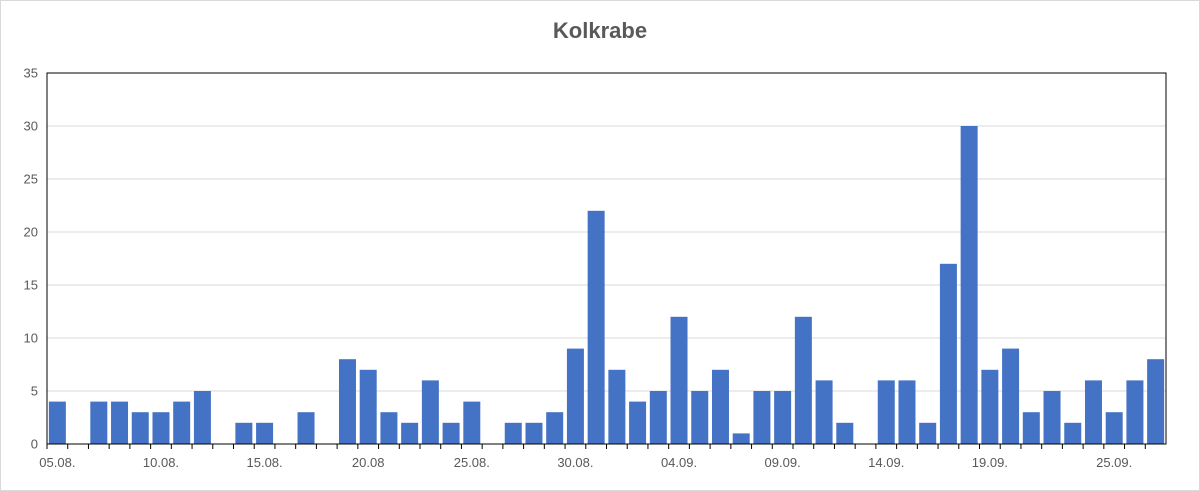 The width and height of the screenshot is (1200, 491). I want to click on x-tick-label: 15.08., so click(265, 462).